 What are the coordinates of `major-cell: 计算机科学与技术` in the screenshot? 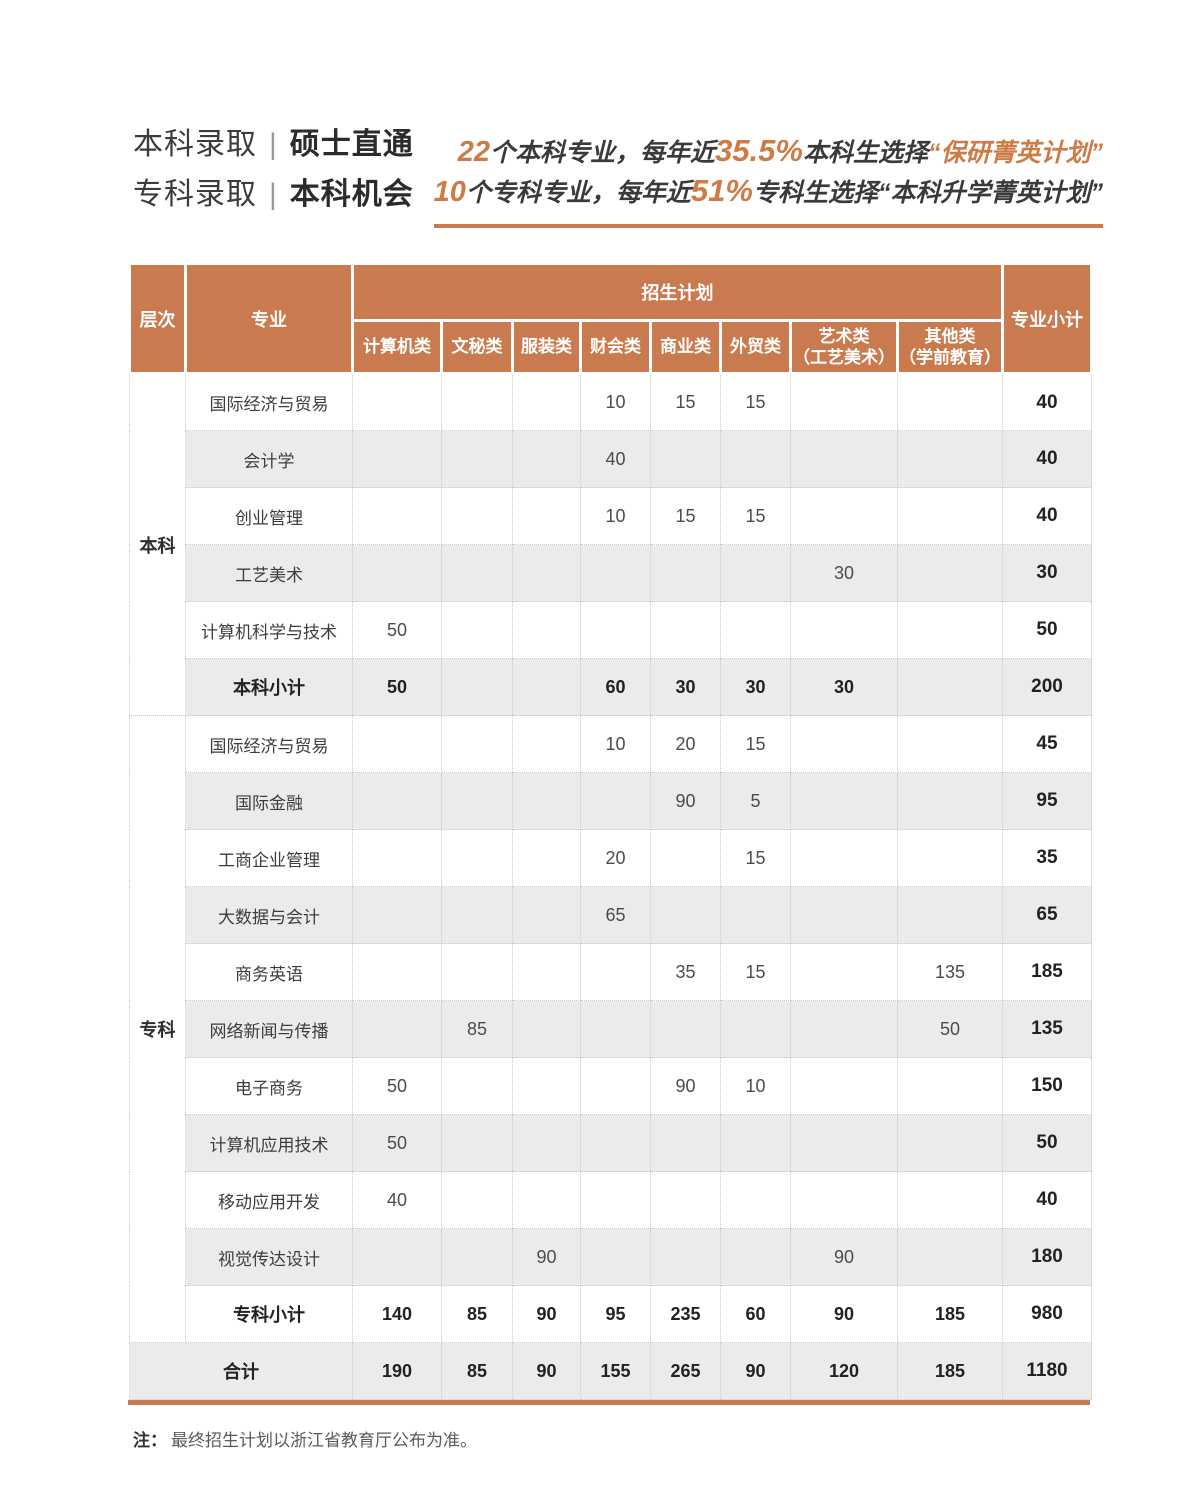 It's located at (269, 630).